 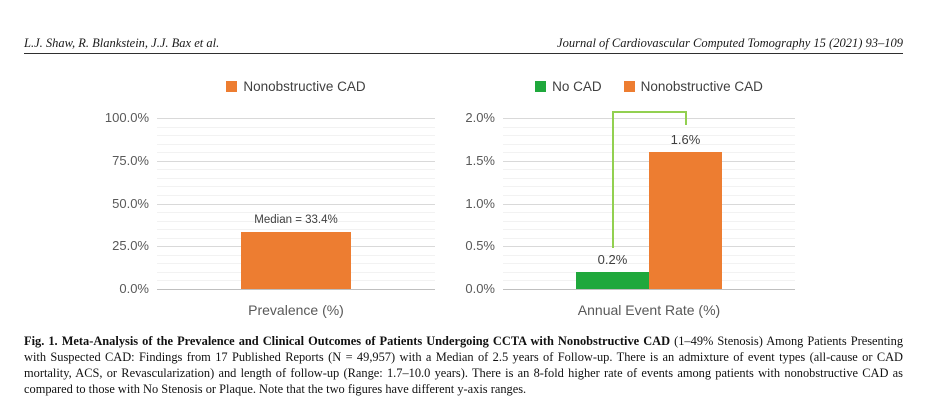 I want to click on bar-no-cad, so click(x=612, y=280).